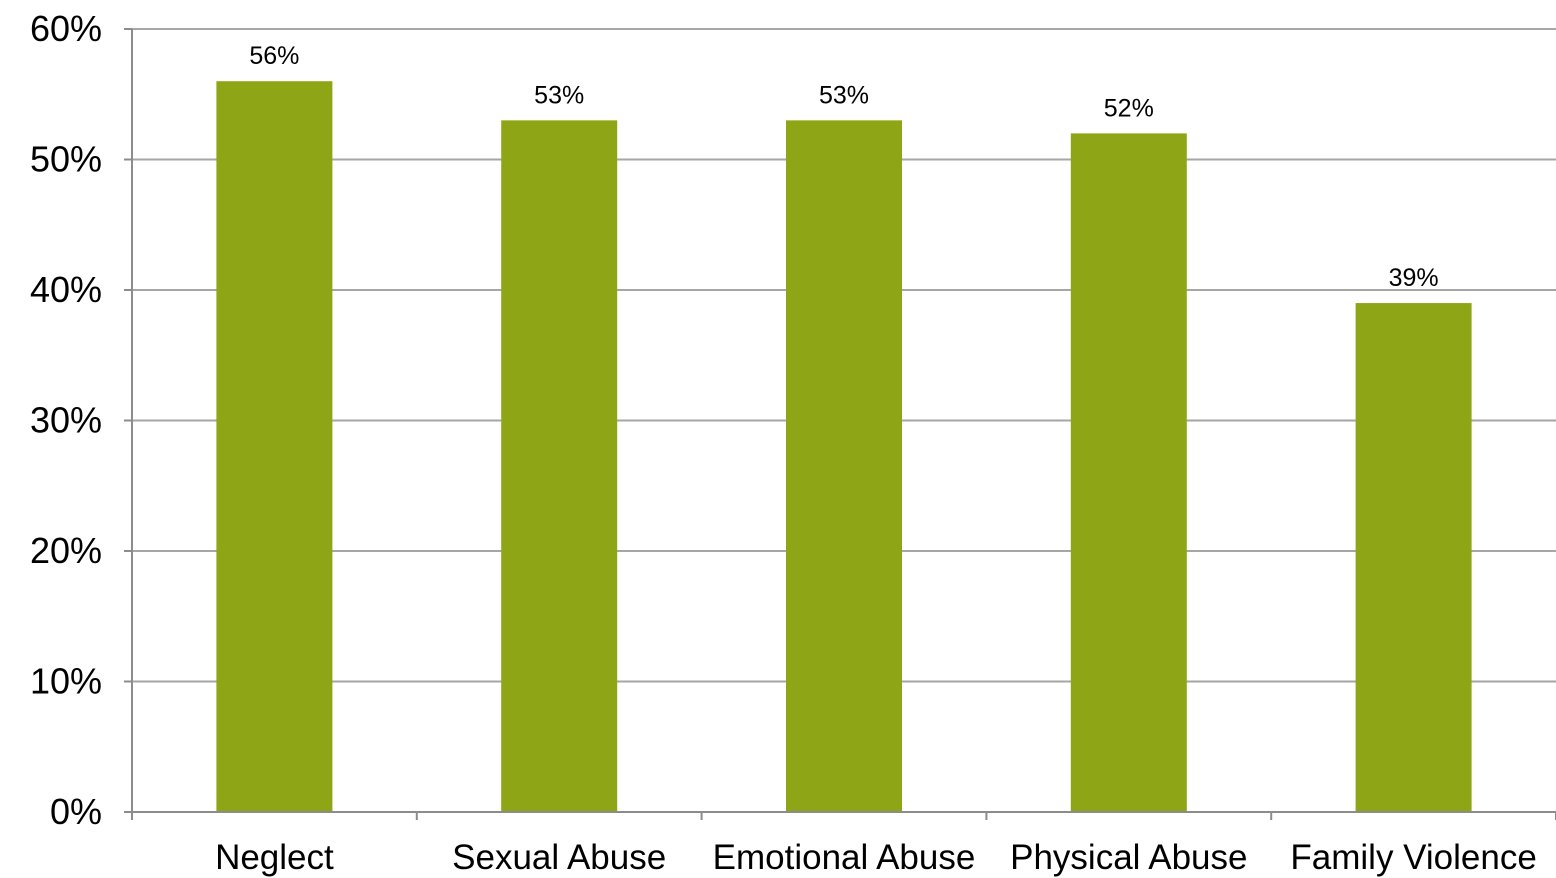 The height and width of the screenshot is (878, 1556). I want to click on x-tick-label: Family Violence, so click(1413, 857).